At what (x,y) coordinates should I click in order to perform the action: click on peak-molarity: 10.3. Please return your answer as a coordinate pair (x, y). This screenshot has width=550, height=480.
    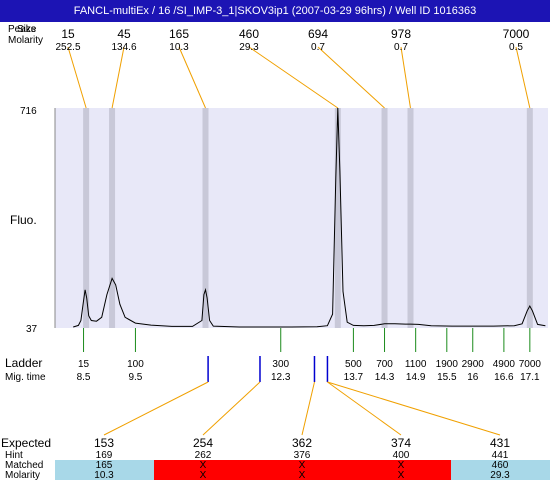
    Looking at the image, I should click on (179, 47).